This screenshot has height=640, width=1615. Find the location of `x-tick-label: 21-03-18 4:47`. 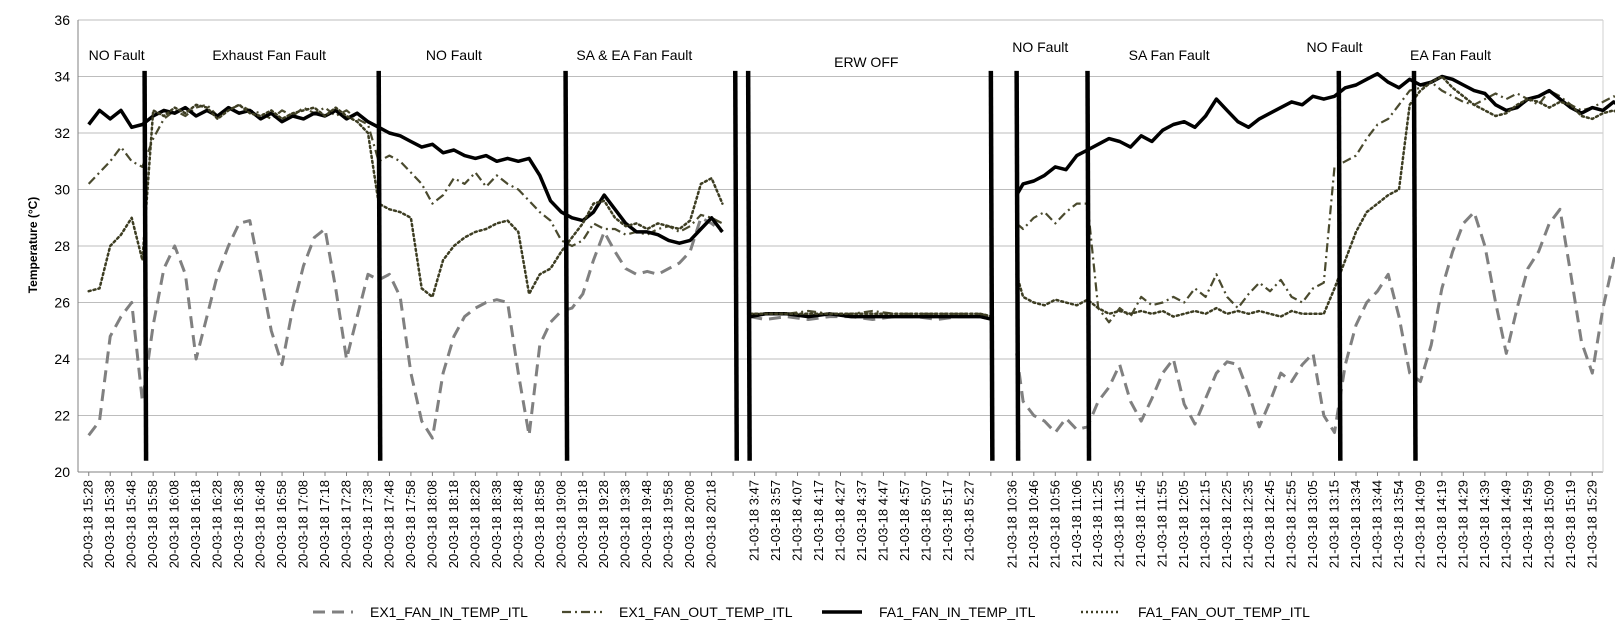

x-tick-label: 21-03-18 4:47 is located at coordinates (882, 520).